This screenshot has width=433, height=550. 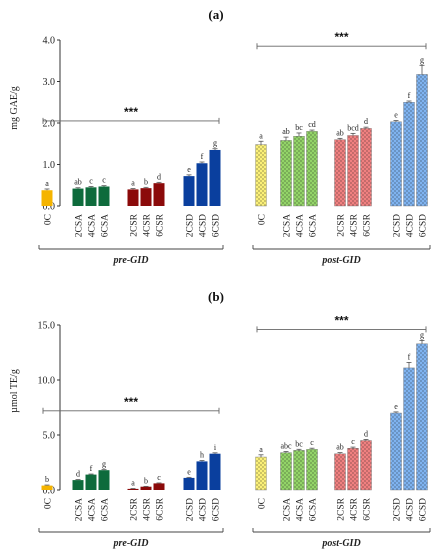 What do you see at coordinates (261, 473) in the screenshot?
I see `bar-post-0C` at bounding box center [261, 473].